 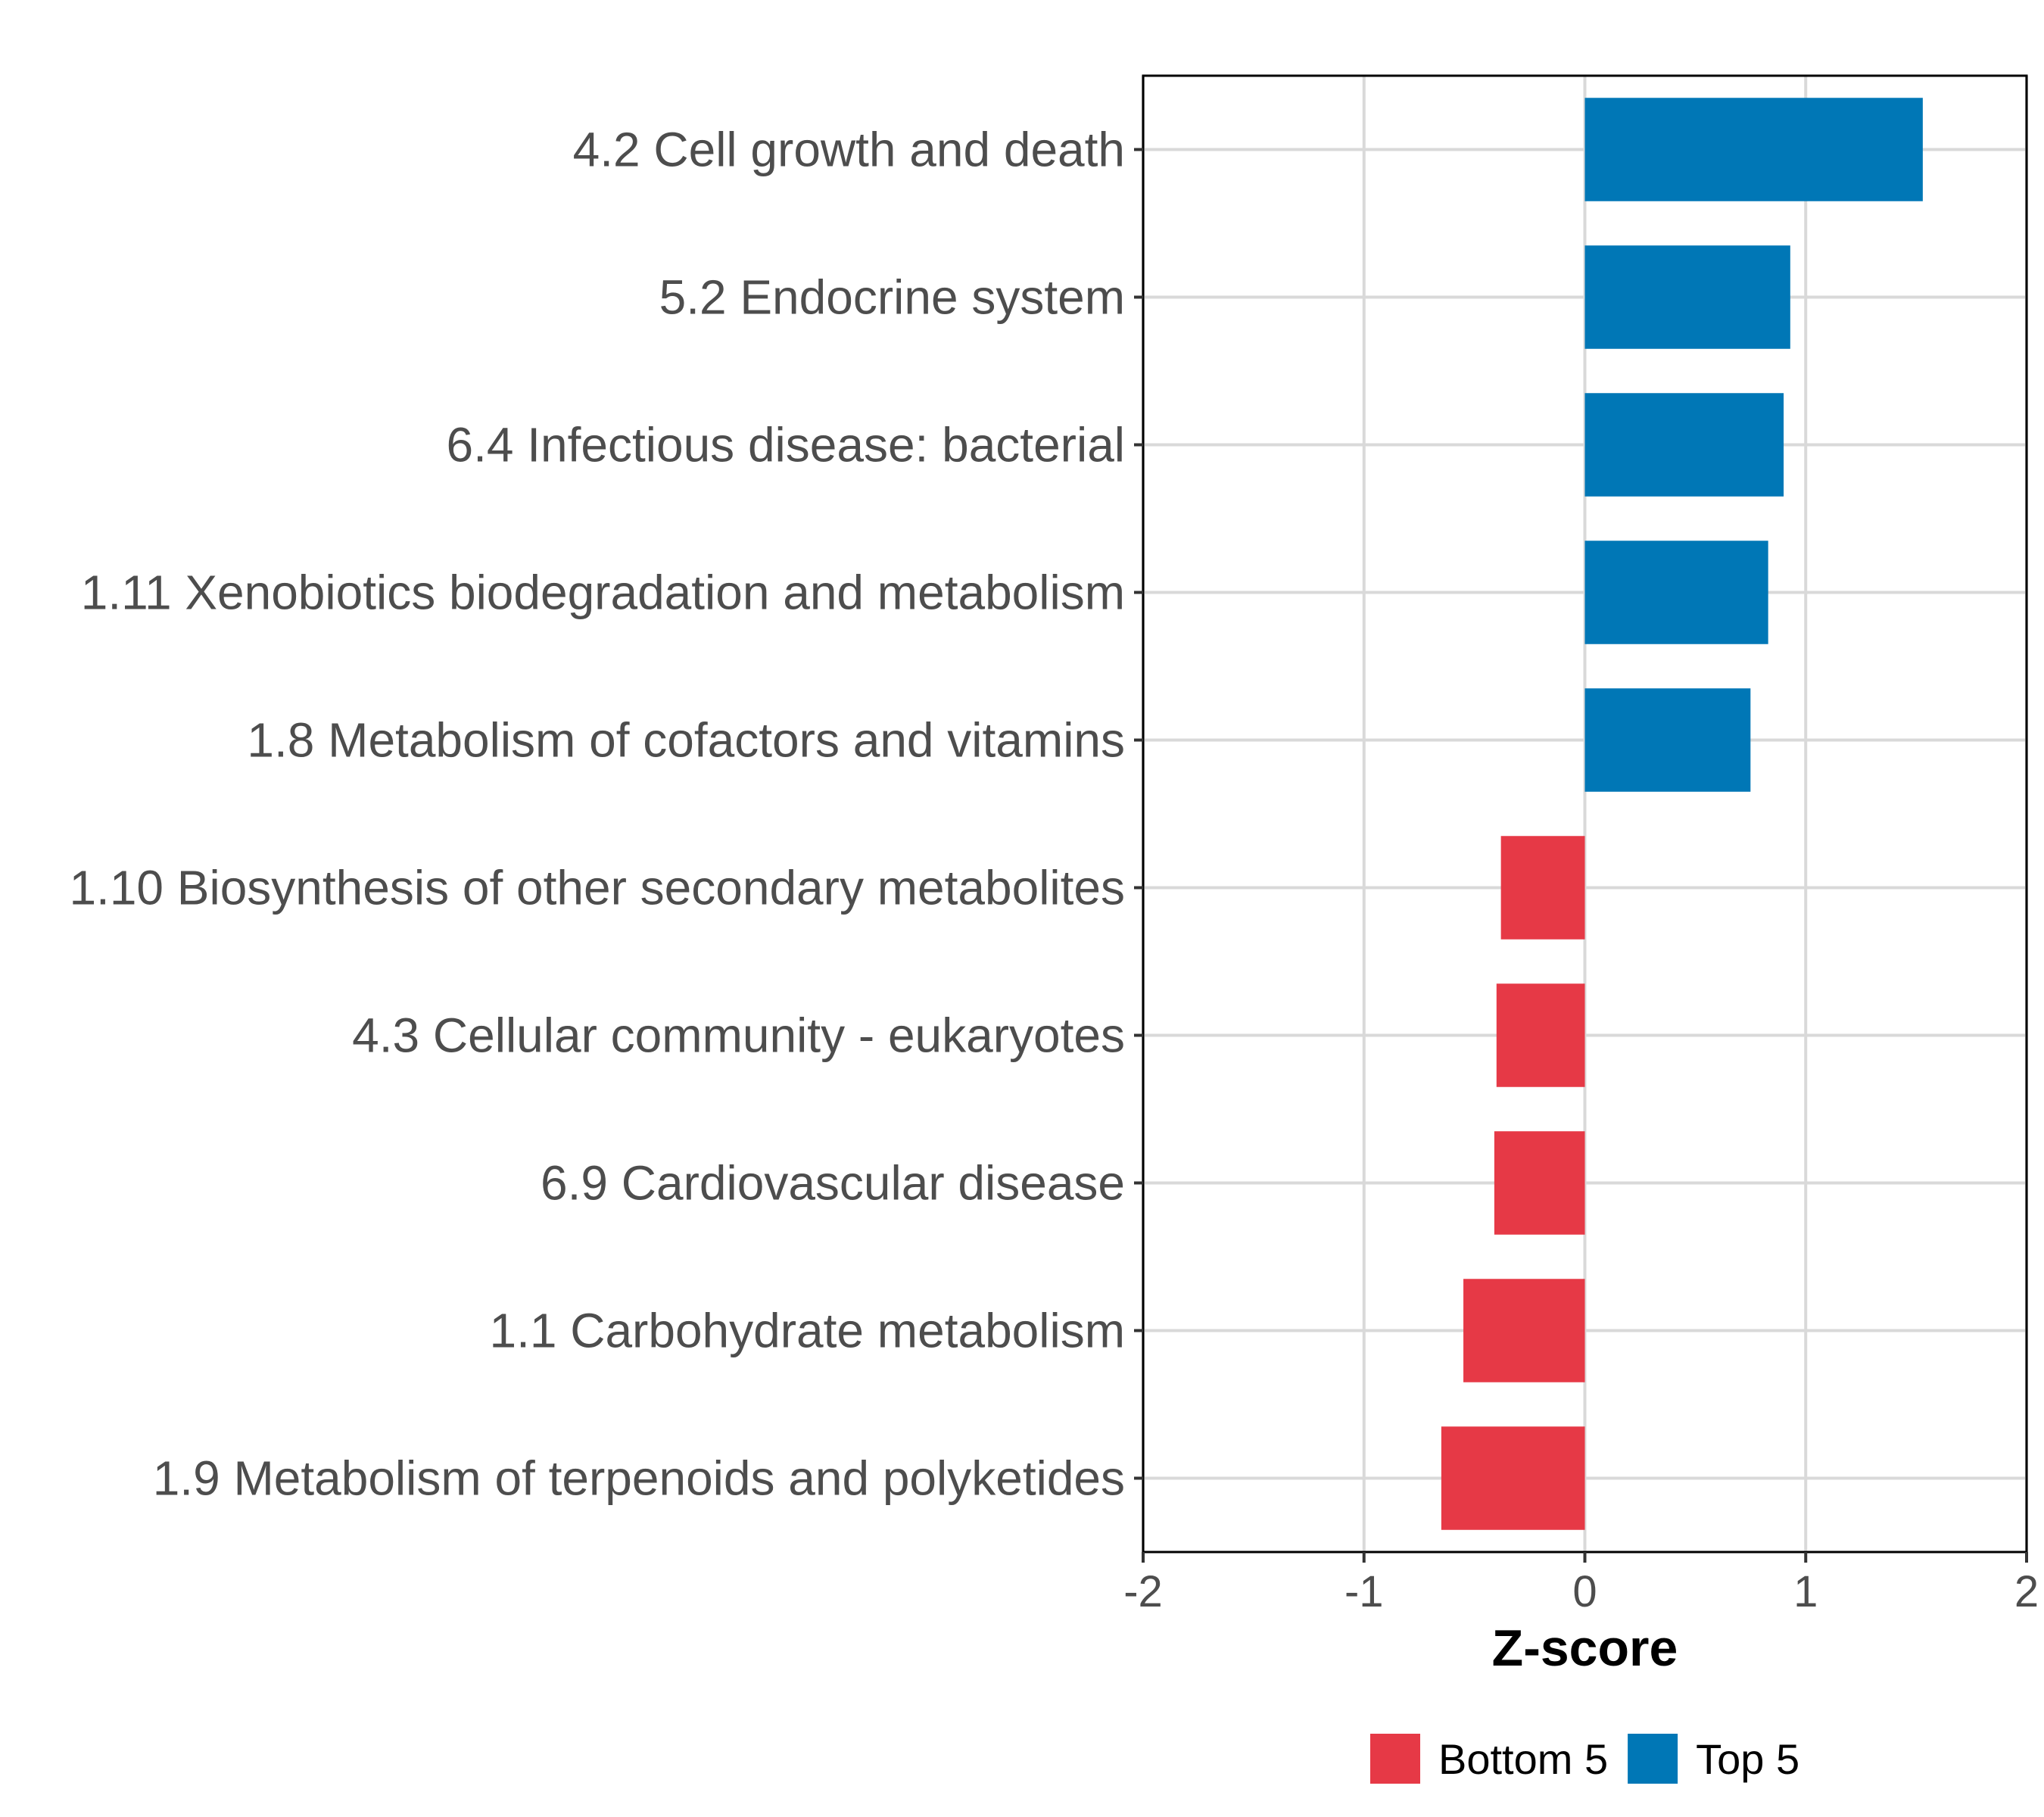 What do you see at coordinates (1364, 1592) in the screenshot?
I see `x-tick-label: -1` at bounding box center [1364, 1592].